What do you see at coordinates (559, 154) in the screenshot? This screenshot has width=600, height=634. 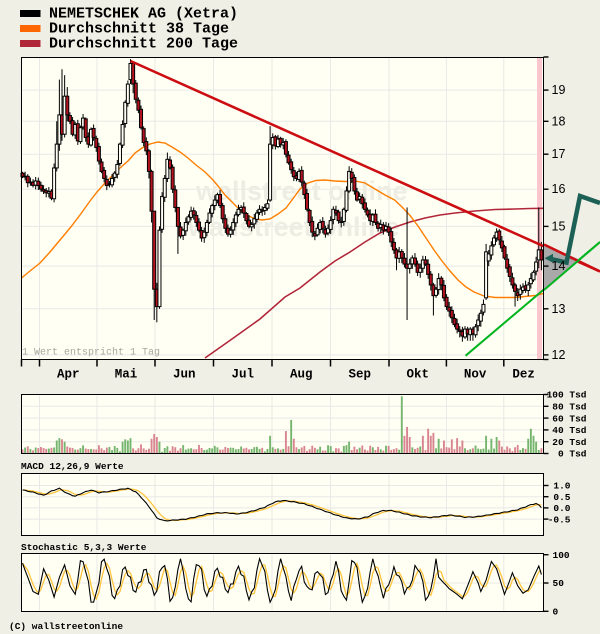 I see `svg-text: 17` at bounding box center [559, 154].